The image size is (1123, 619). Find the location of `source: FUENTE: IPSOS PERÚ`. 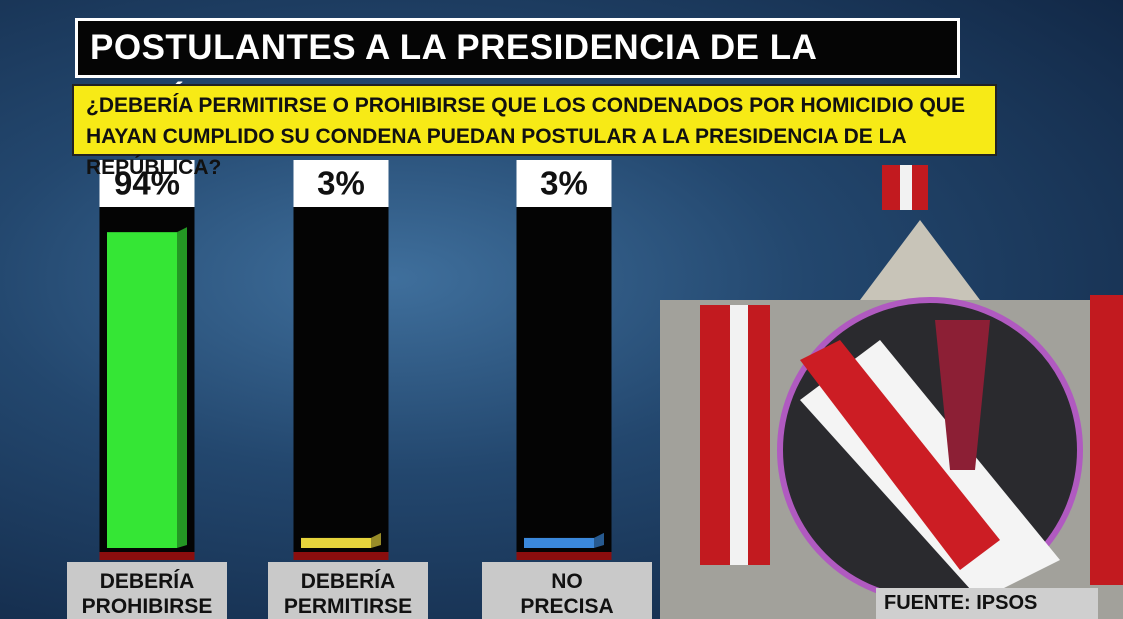

source: FUENTE: IPSOS PERÚ is located at coordinates (987, 603).